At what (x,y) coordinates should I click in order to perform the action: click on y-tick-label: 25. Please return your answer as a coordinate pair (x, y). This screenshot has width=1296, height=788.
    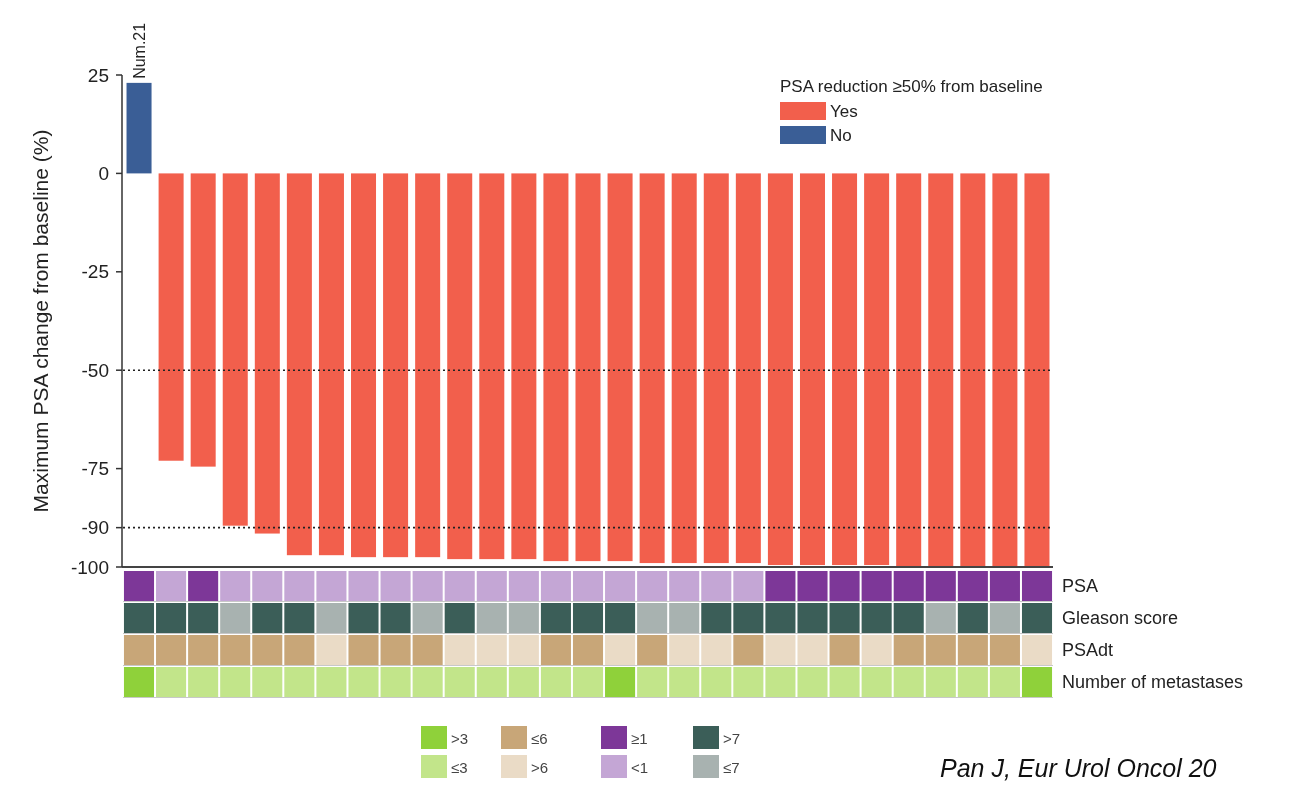
    Looking at the image, I should click on (98, 75).